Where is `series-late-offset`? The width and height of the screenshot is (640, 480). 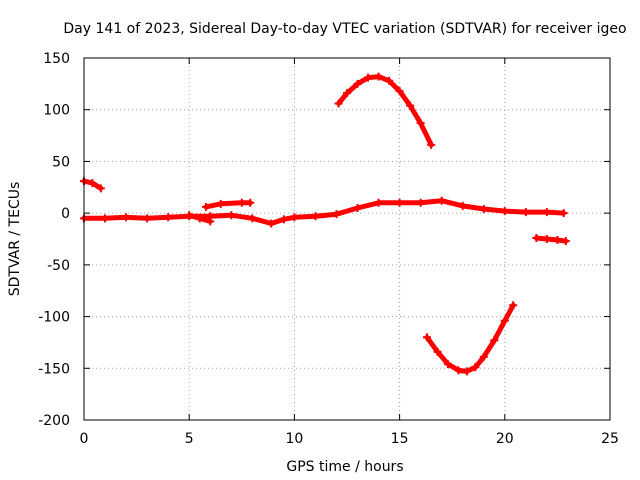 series-late-offset is located at coordinates (551, 239).